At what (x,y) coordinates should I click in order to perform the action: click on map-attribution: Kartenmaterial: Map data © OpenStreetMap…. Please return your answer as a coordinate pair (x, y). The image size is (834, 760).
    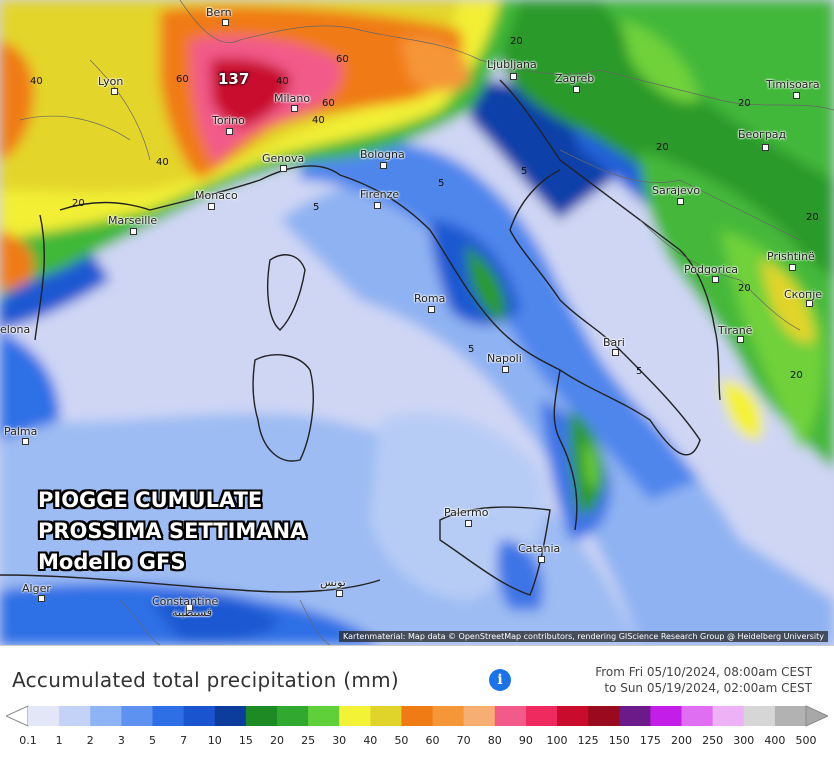
    Looking at the image, I should click on (583, 636).